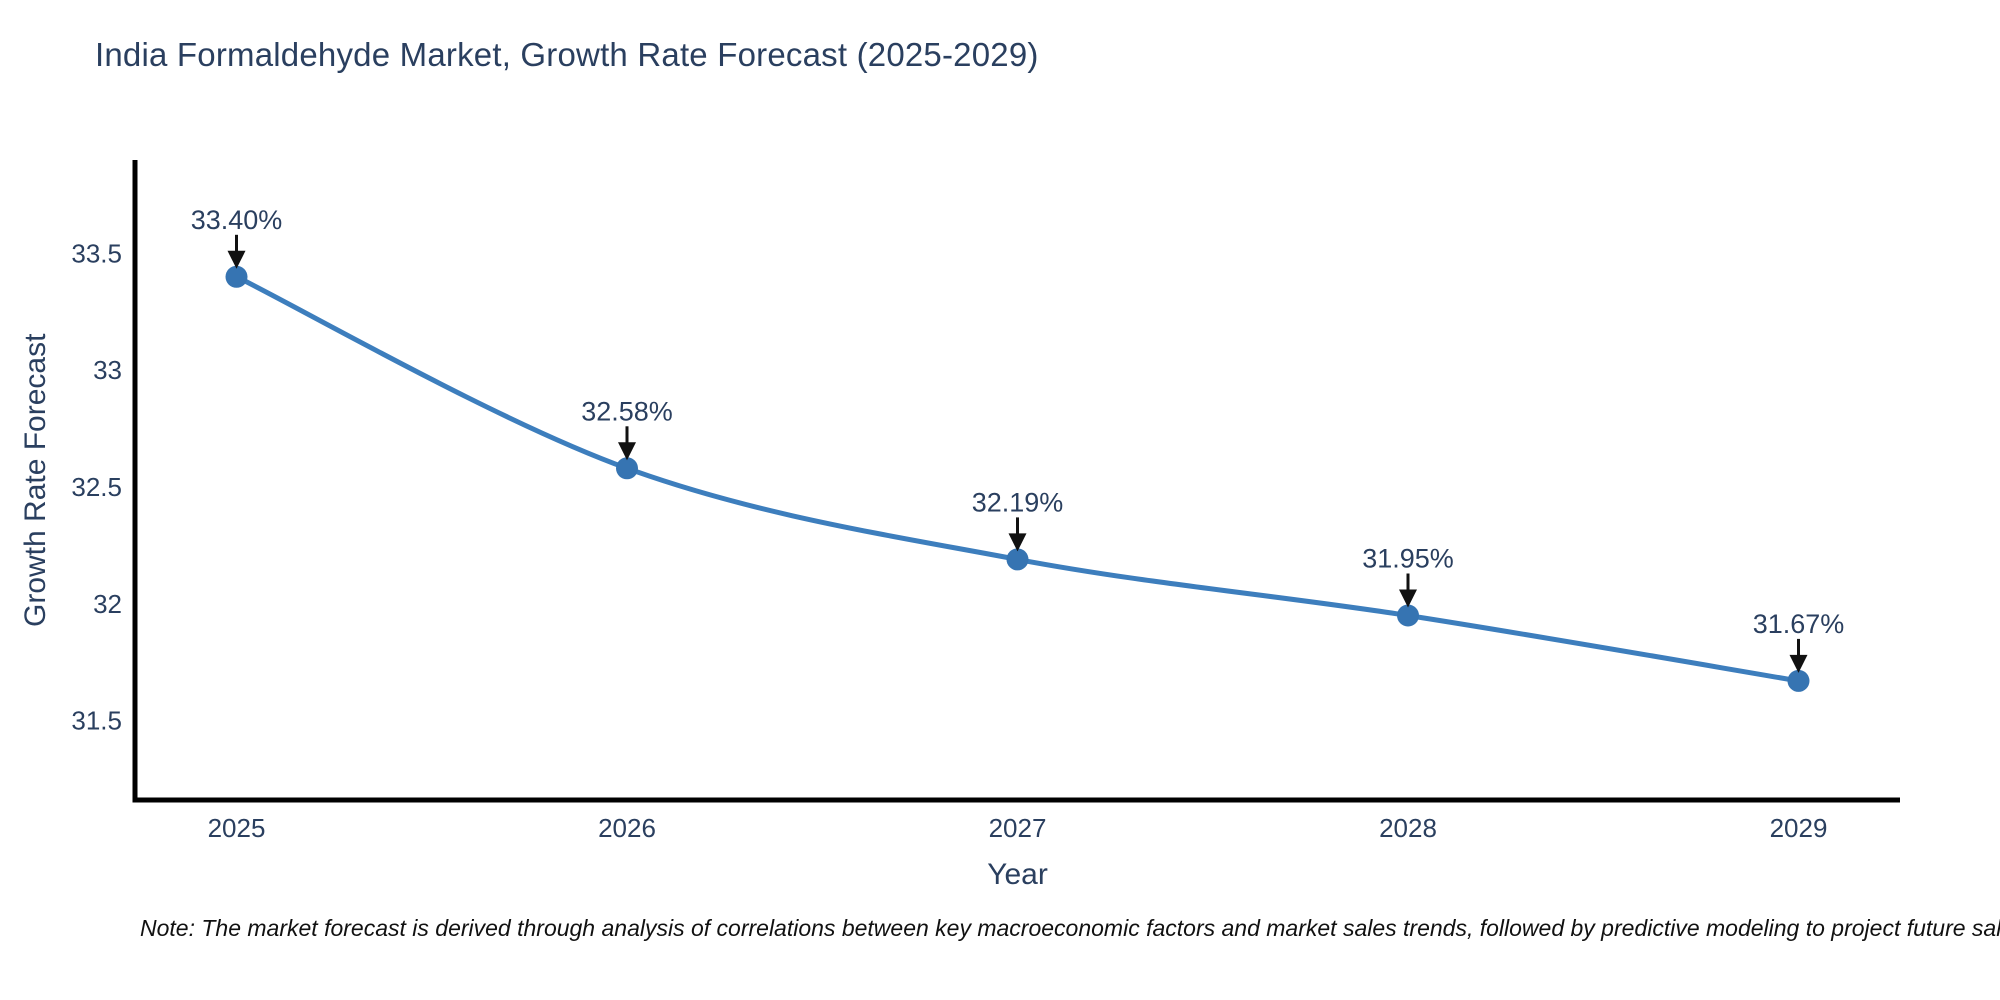 The height and width of the screenshot is (1000, 2000). I want to click on x-tick-label: 2027, so click(1018, 828).